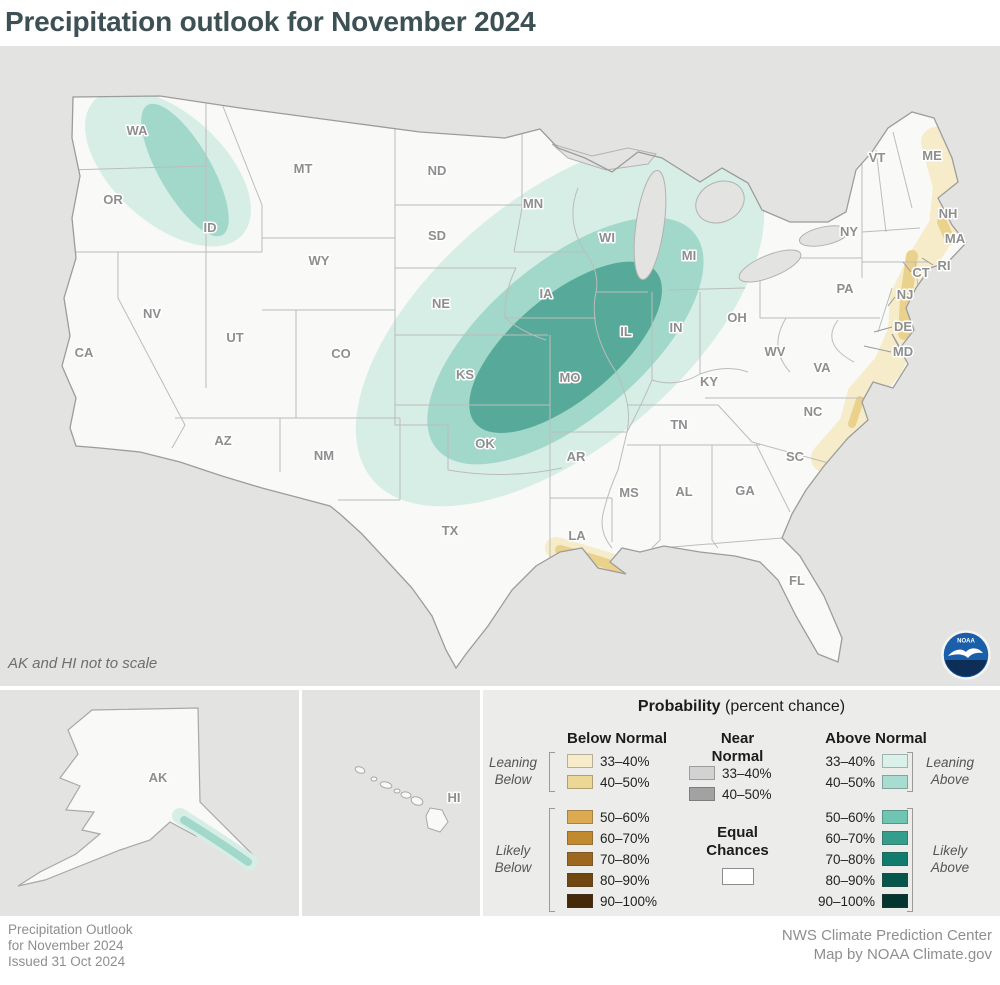  I want to click on state-label-ar: AR, so click(576, 456).